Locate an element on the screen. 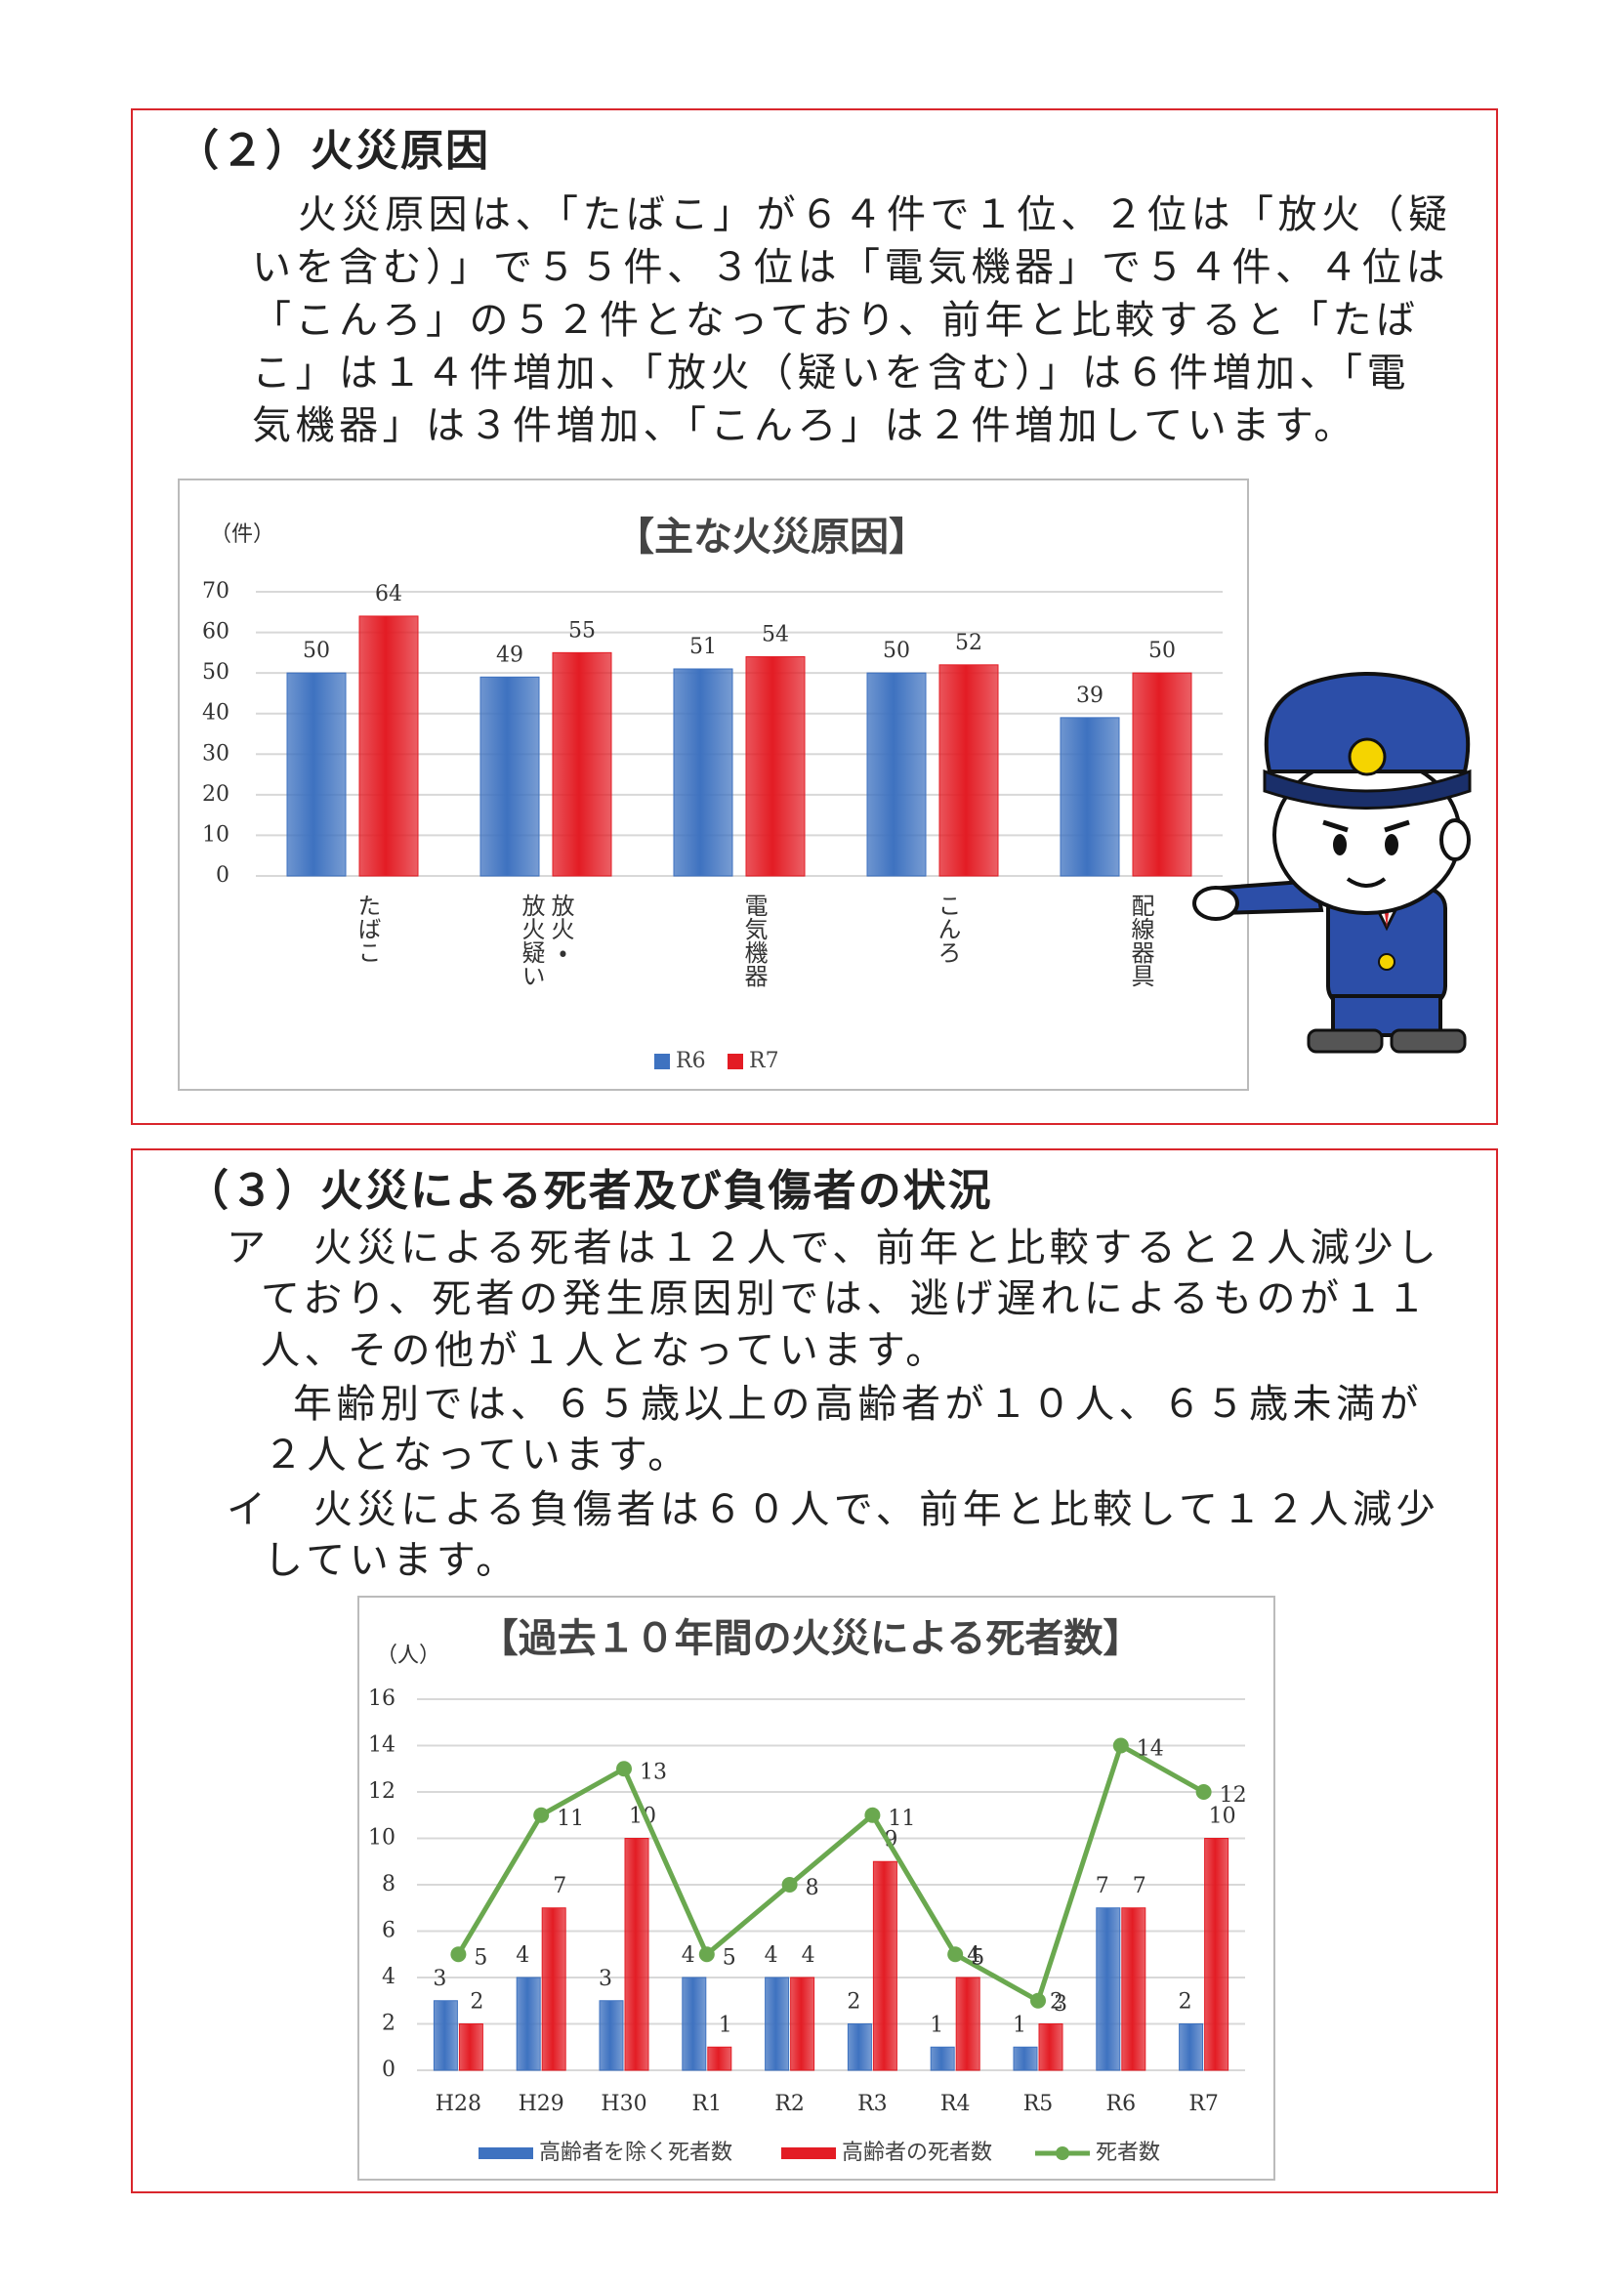 The width and height of the screenshot is (1624, 2290). data-label: 12 is located at coordinates (1233, 1795).